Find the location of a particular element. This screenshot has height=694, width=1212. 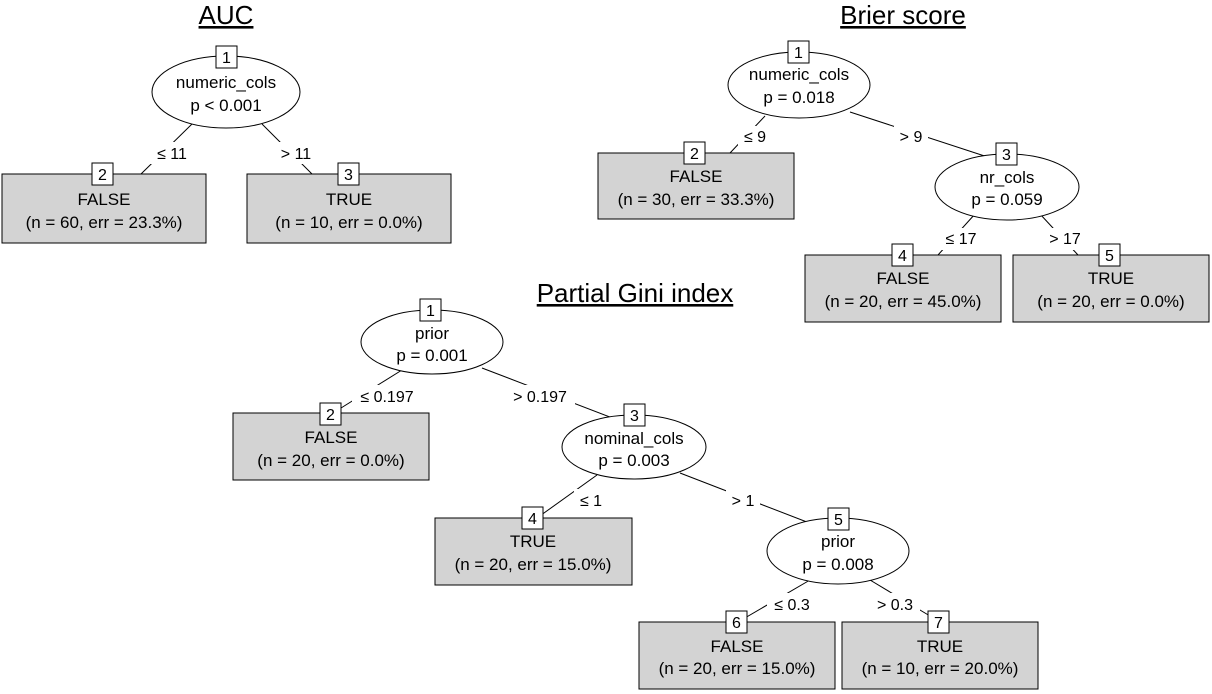

leaf-stats: (n = 20, err = 45.0%) is located at coordinates (903, 301).